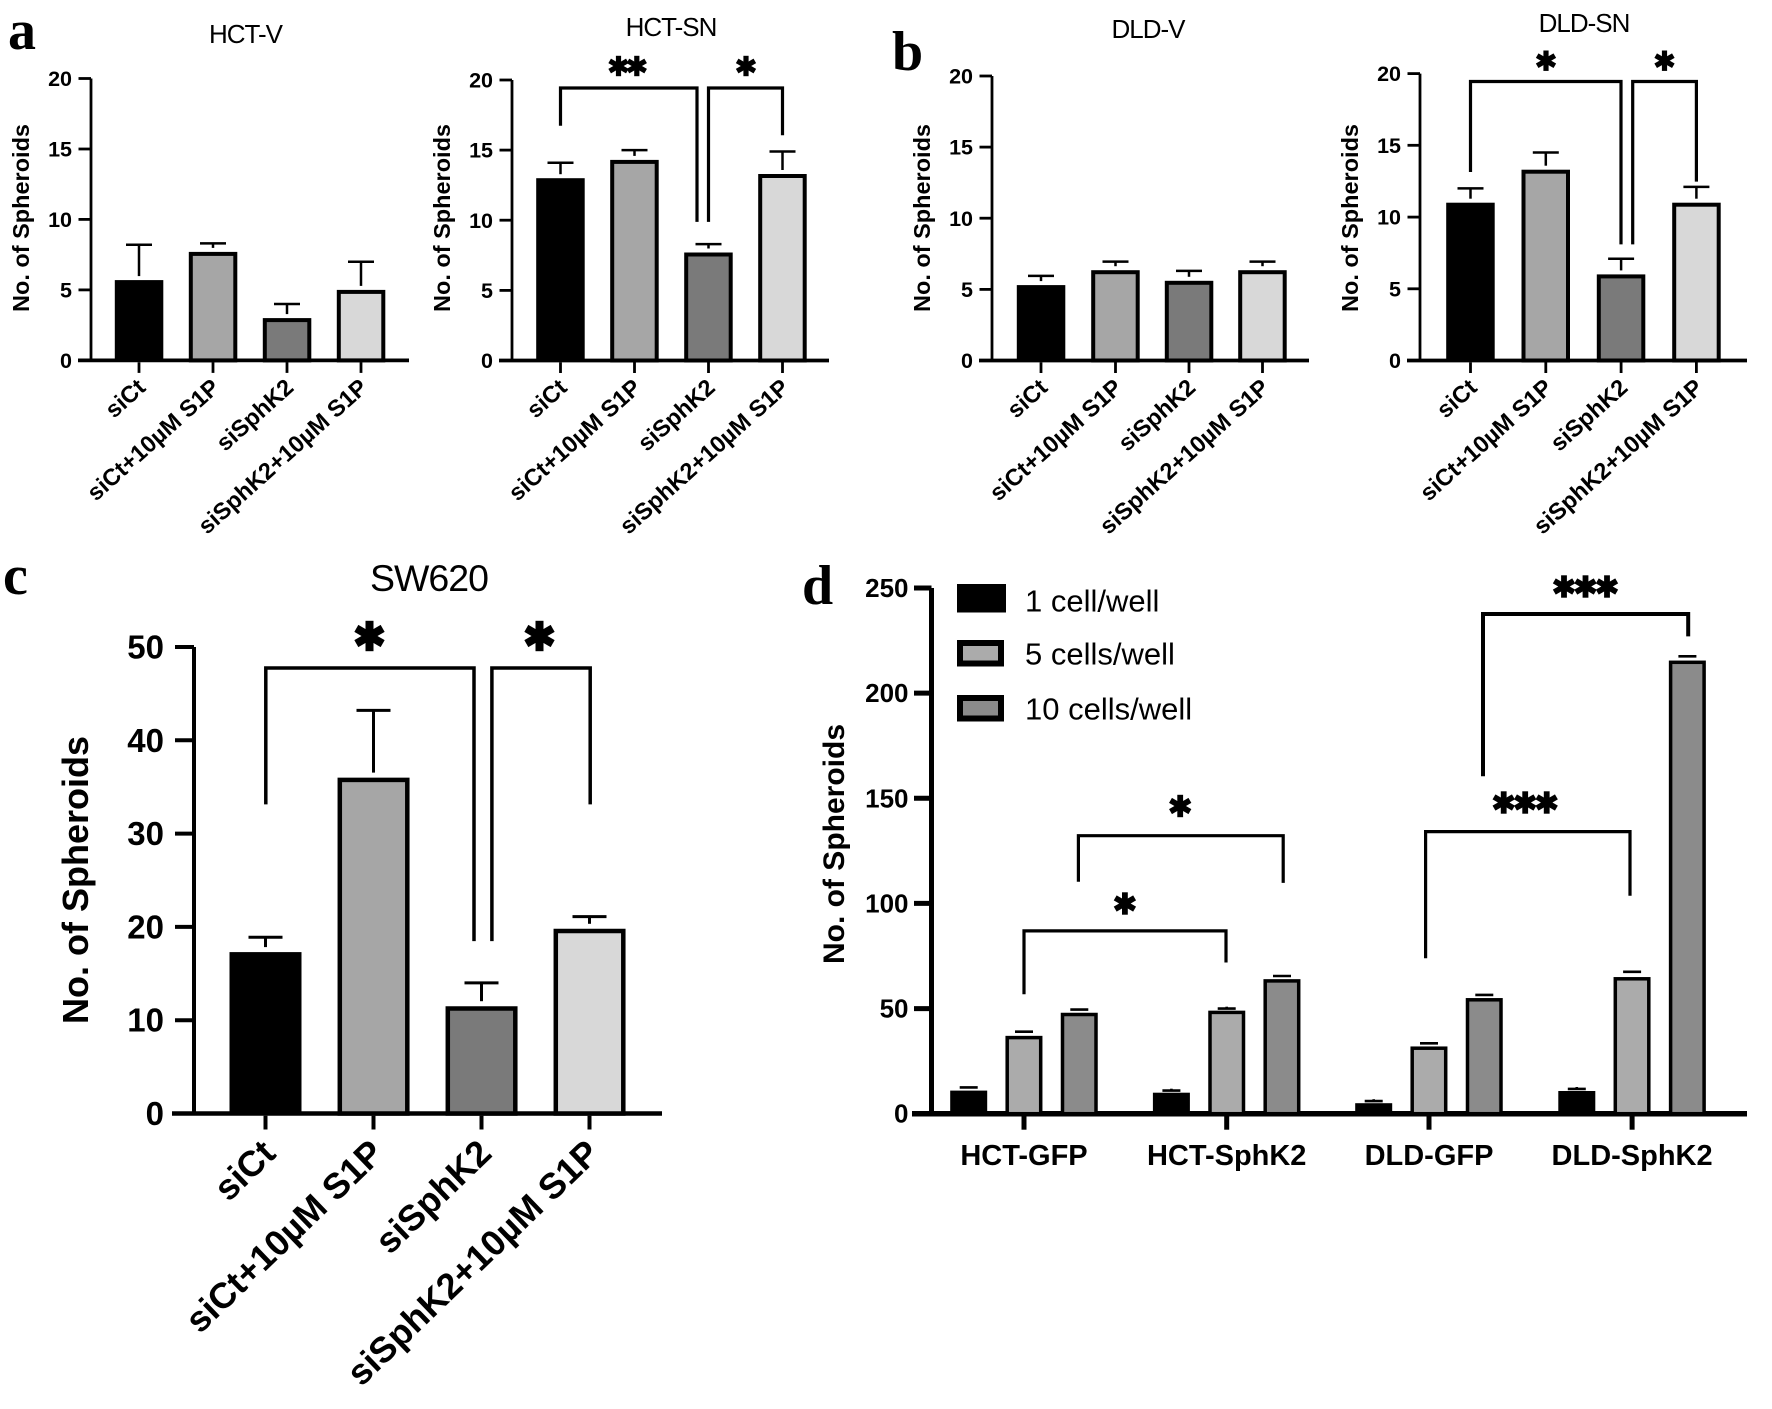 This screenshot has height=1409, width=1772. I want to click on svg-text: b, so click(907, 52).